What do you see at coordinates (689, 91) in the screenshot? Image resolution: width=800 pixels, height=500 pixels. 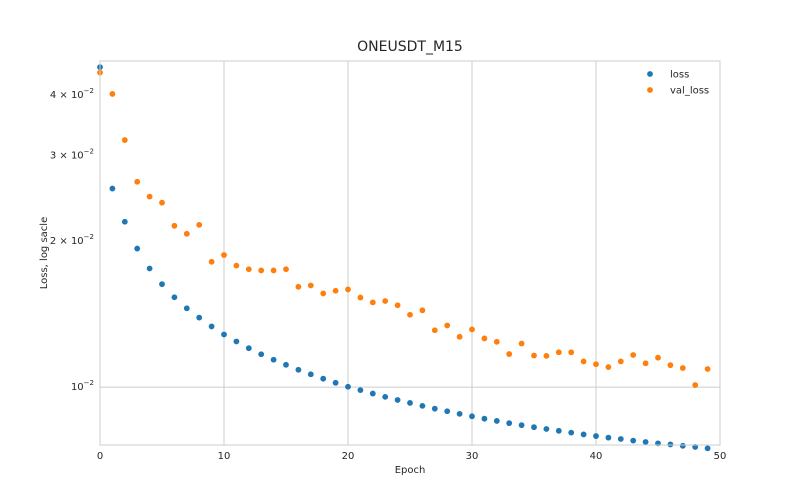 I see `legend-label-val_loss: val_loss` at bounding box center [689, 91].